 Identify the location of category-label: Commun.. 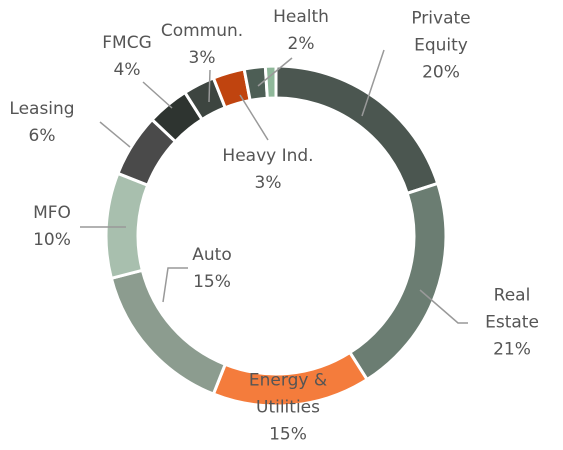
(202, 31).